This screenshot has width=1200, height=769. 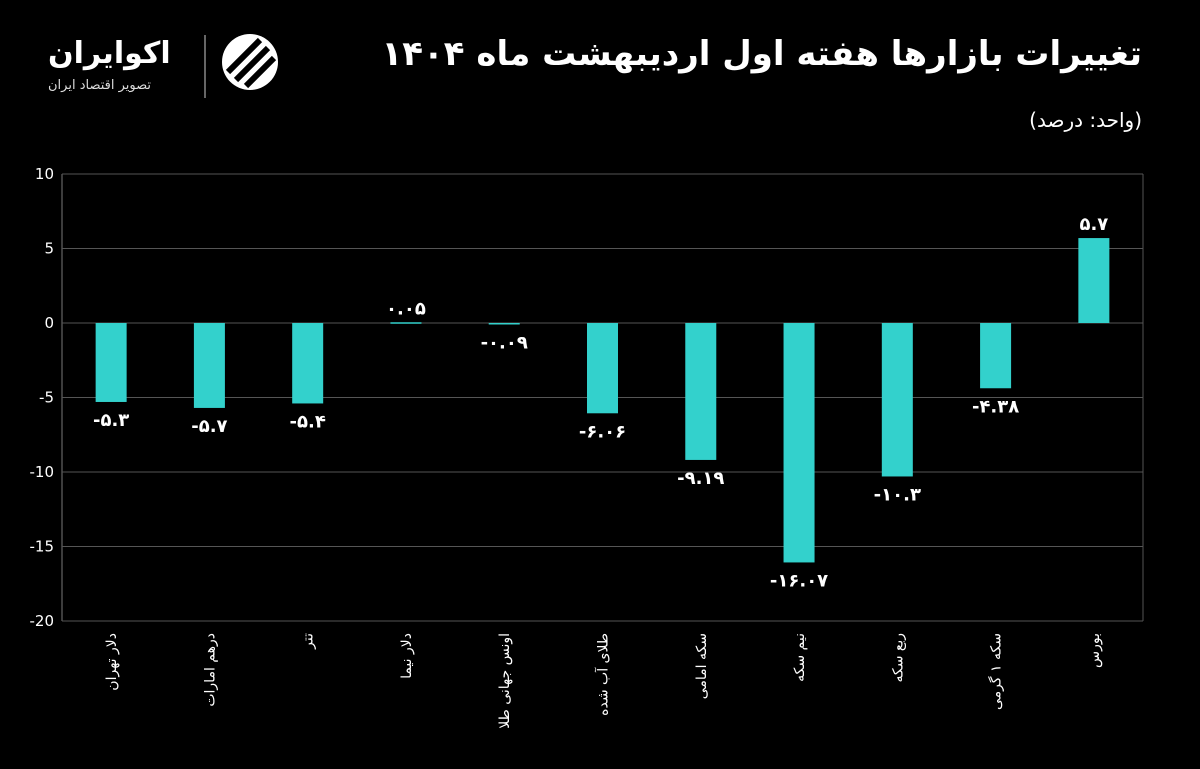 What do you see at coordinates (700, 478) in the screenshot?
I see `data-label: -۹.۱۹` at bounding box center [700, 478].